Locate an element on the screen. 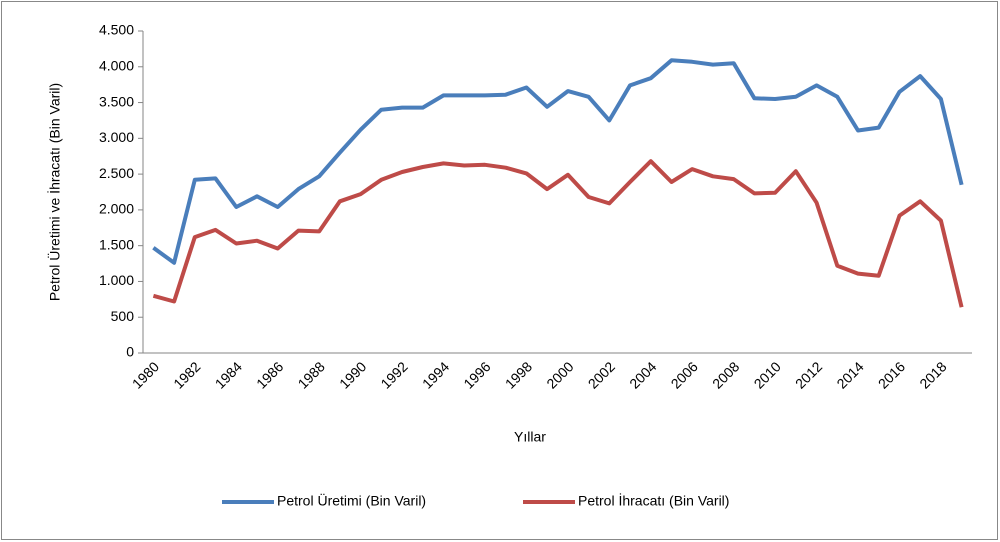 The image size is (1000, 542). y-tick-label: 500 is located at coordinates (123, 316).